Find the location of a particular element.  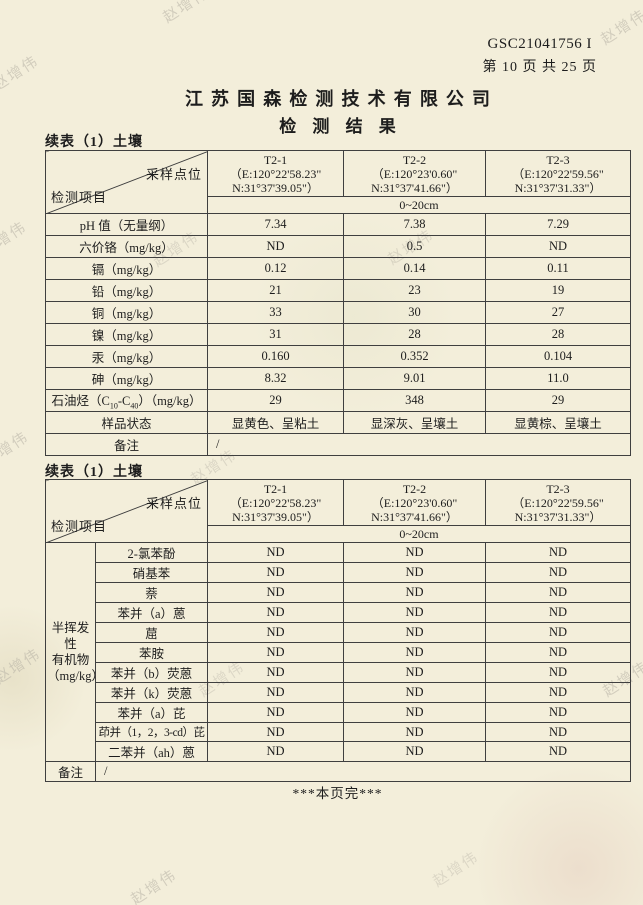

row-label: 砷（mg/kg） is located at coordinates (126, 378).